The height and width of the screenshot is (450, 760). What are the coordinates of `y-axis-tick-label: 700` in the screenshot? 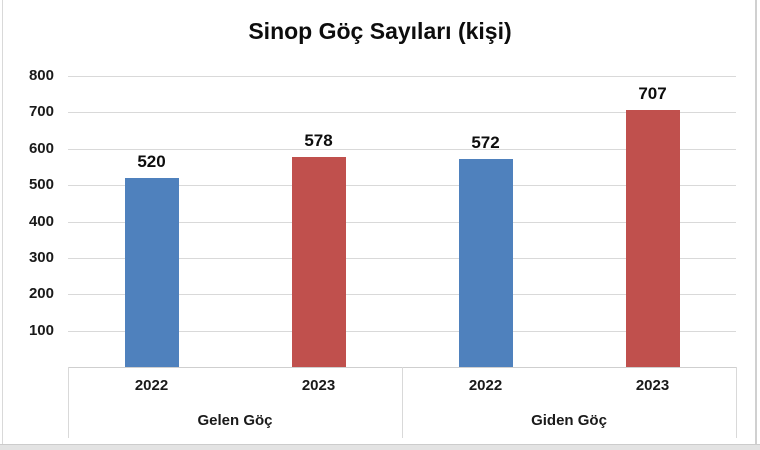 It's located at (41, 112).